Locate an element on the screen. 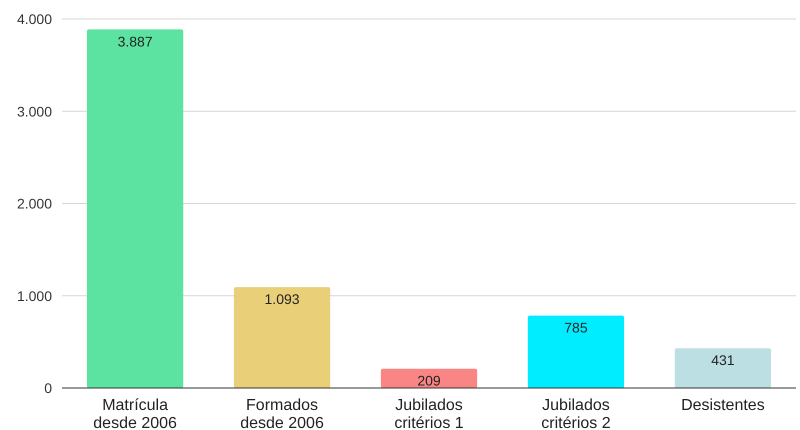  y-tick-label: 3.000 is located at coordinates (34, 111).